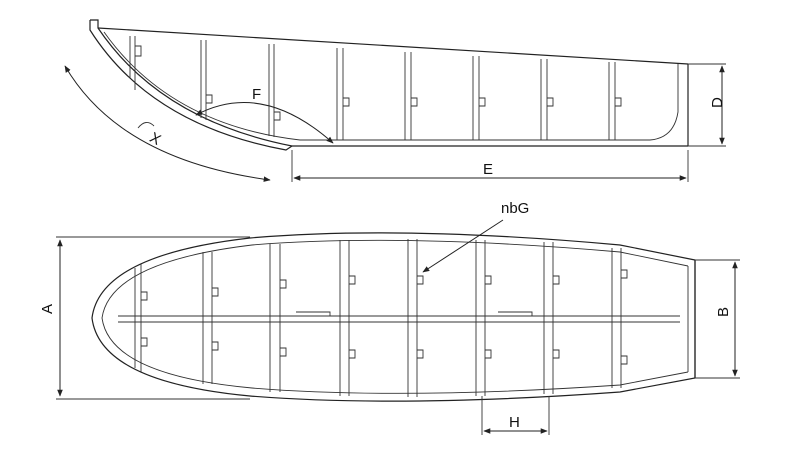 The height and width of the screenshot is (453, 789). Describe the element at coordinates (375, 88) in the screenshot. I see `side-frames` at that location.